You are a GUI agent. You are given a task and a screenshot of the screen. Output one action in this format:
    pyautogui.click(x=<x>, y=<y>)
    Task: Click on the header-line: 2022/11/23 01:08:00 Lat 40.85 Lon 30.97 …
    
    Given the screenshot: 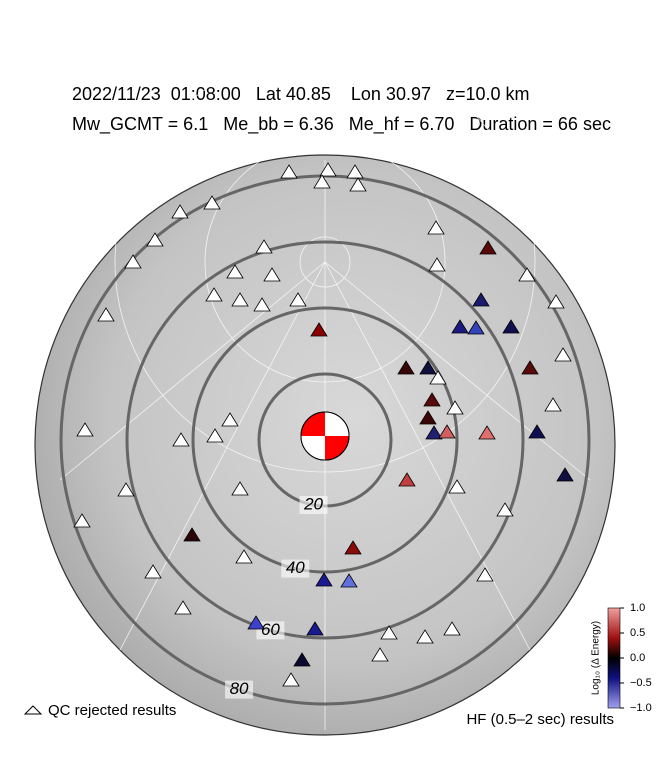 What is the action you would take?
    pyautogui.click(x=301, y=94)
    